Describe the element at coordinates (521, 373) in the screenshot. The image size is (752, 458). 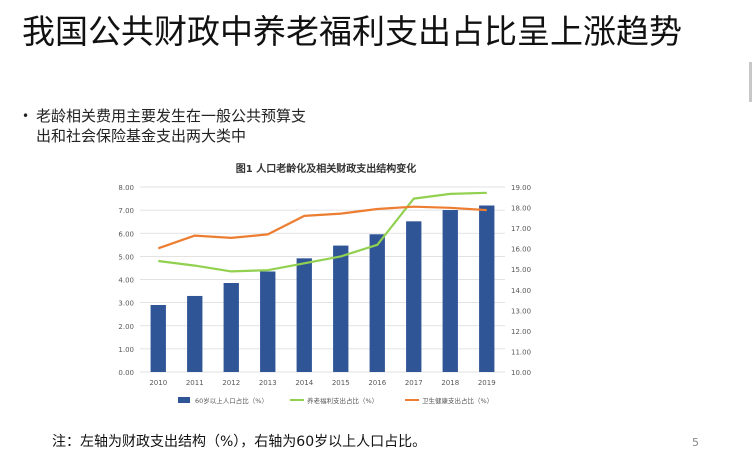
I see `right-axis-tick-label: 10.00` at that location.